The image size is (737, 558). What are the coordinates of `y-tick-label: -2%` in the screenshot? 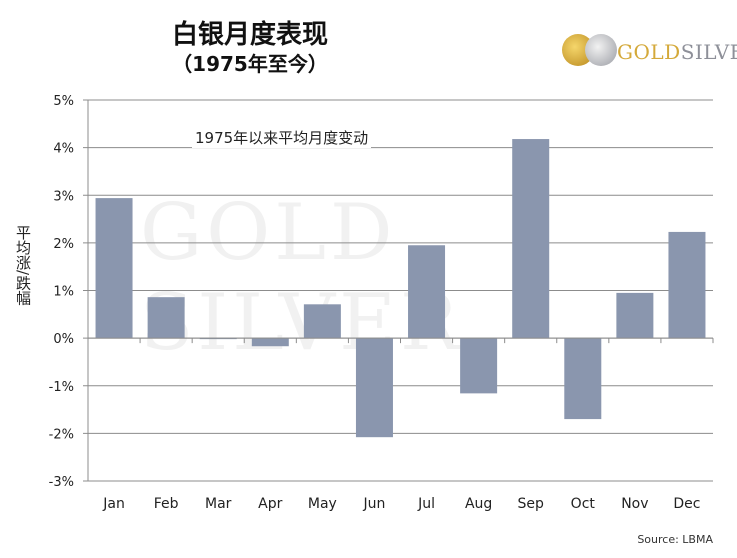 It's located at (61, 434).